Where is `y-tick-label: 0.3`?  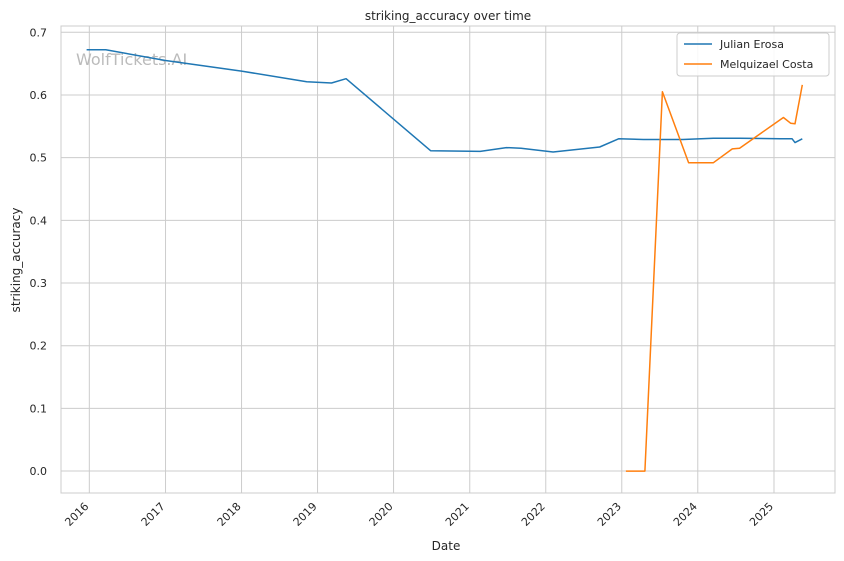 y-tick-label: 0.3 is located at coordinates (39, 283).